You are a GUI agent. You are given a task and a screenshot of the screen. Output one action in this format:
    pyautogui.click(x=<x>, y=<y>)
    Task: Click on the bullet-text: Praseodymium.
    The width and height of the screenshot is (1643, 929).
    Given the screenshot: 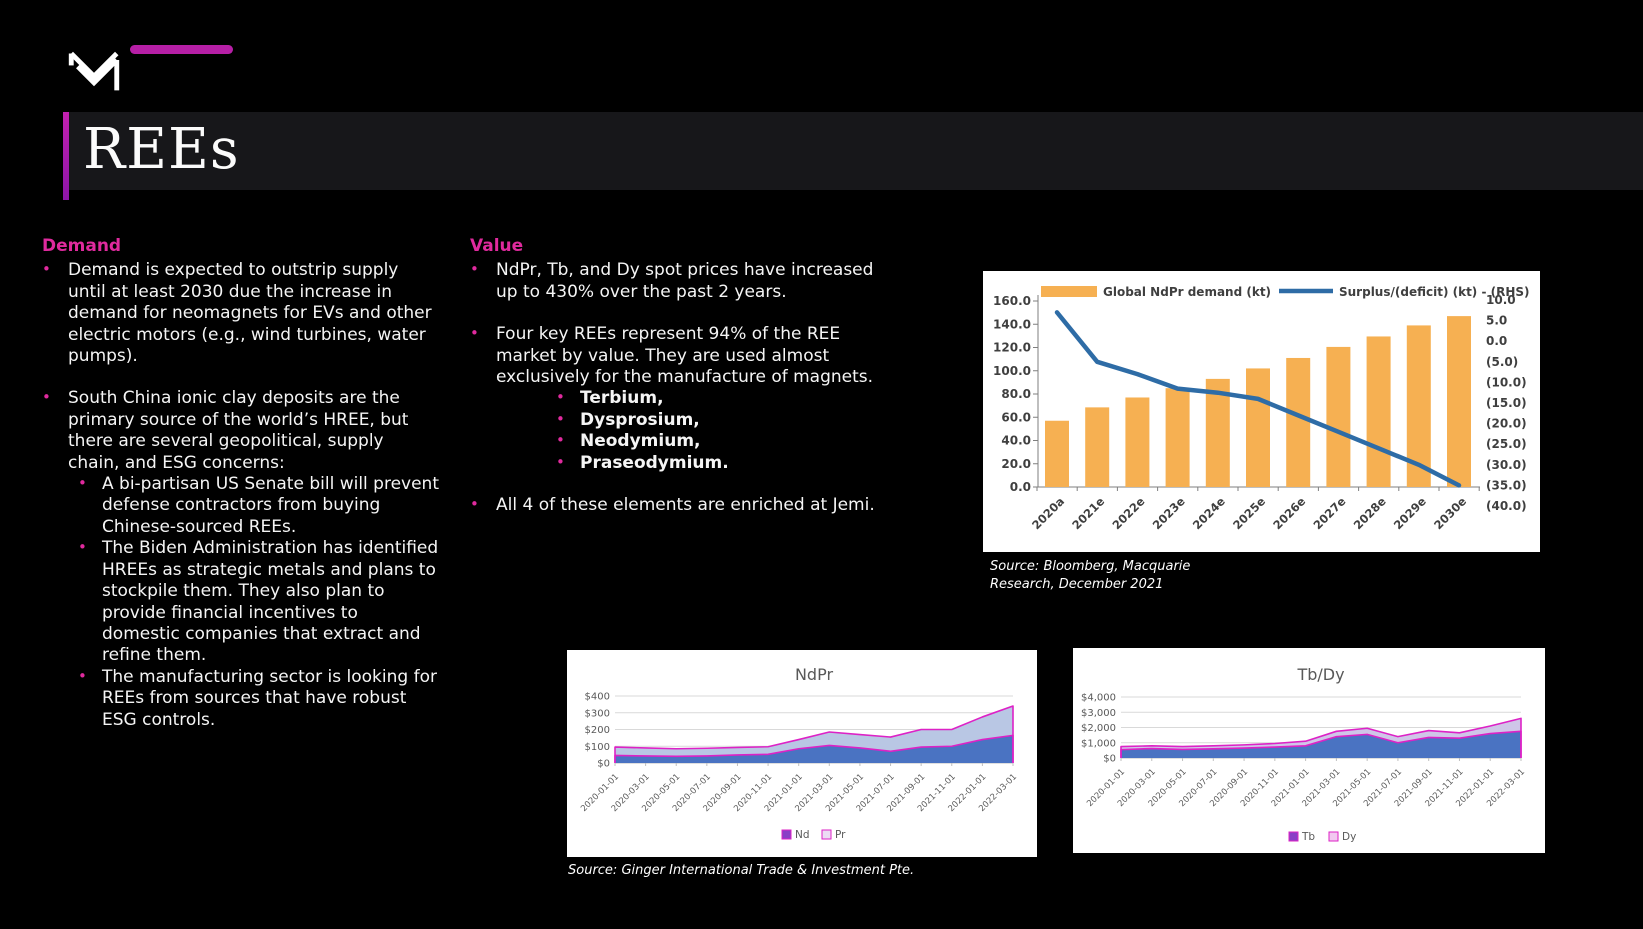 What is the action you would take?
    pyautogui.click(x=654, y=462)
    